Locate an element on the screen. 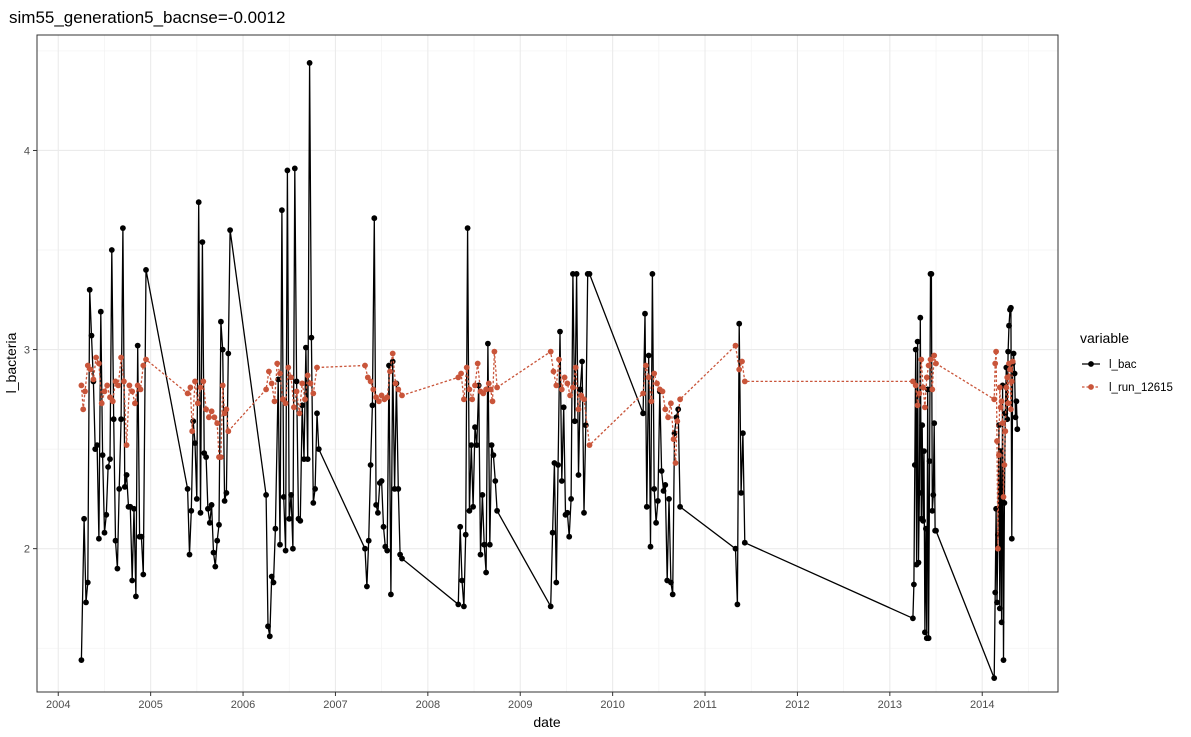 This screenshot has height=737, width=1191. x-tick-label: 2008 is located at coordinates (428, 705).